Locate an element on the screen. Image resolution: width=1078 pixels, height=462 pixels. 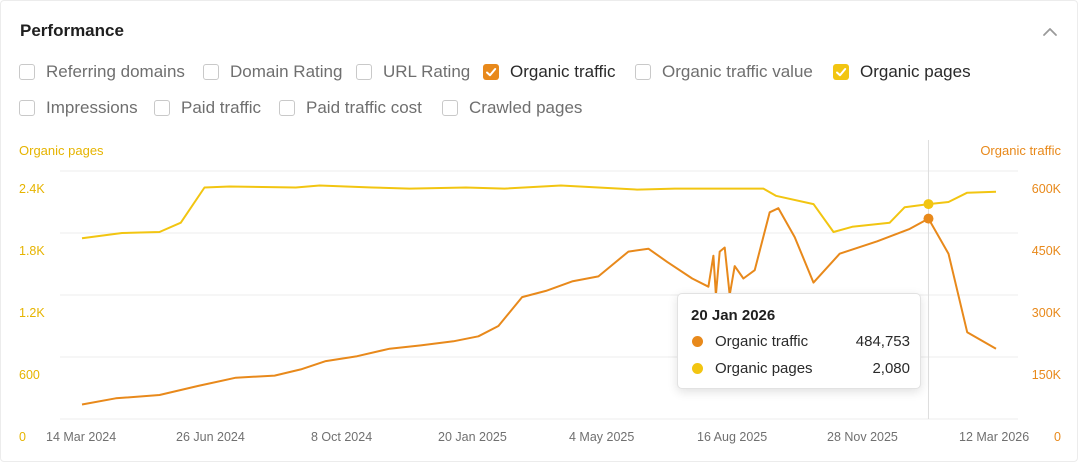
tooltip-row-traffic: Organic traffic 484,753 is located at coordinates (801, 341).